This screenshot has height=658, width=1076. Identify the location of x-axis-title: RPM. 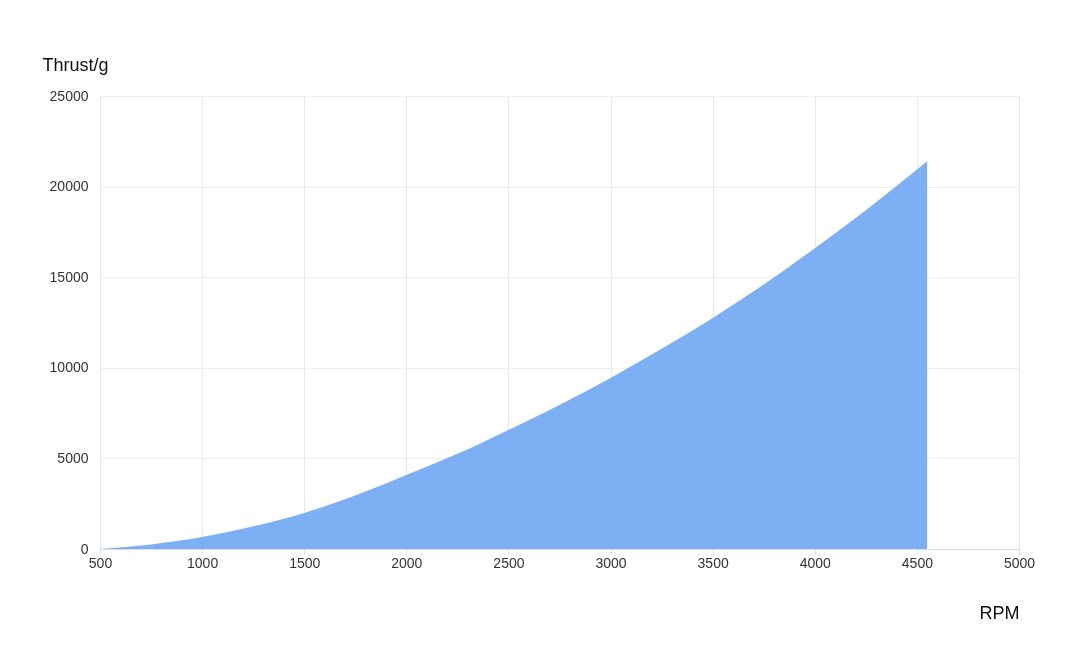
(999, 612).